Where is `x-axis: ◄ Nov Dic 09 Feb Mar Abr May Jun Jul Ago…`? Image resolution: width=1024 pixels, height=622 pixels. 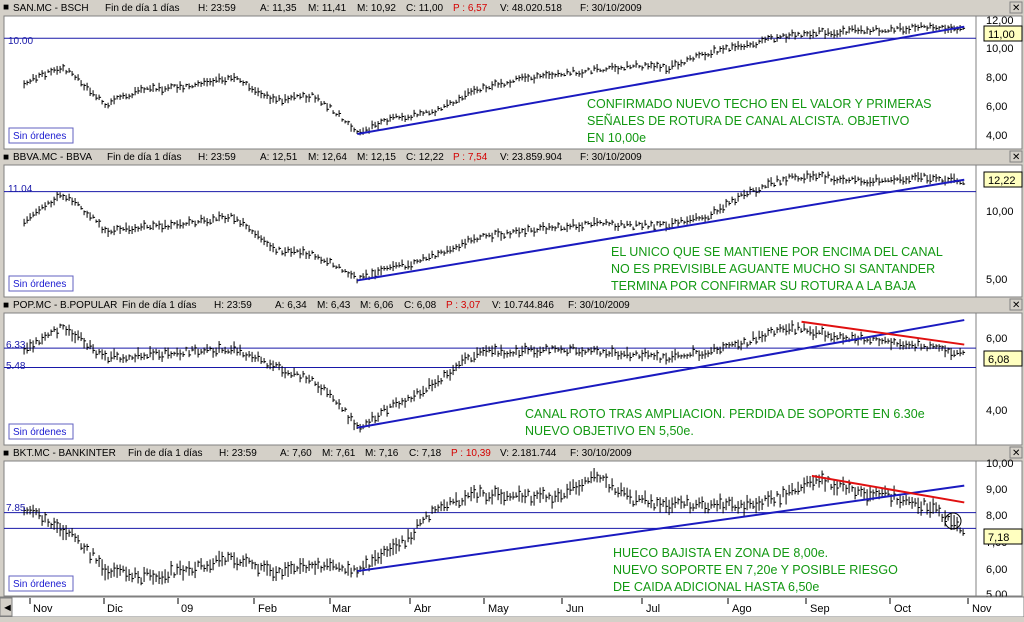
x-axis: ◄ Nov Dic 09 Feb Mar Abr May Jun Jul Ago… is located at coordinates (512, 607).